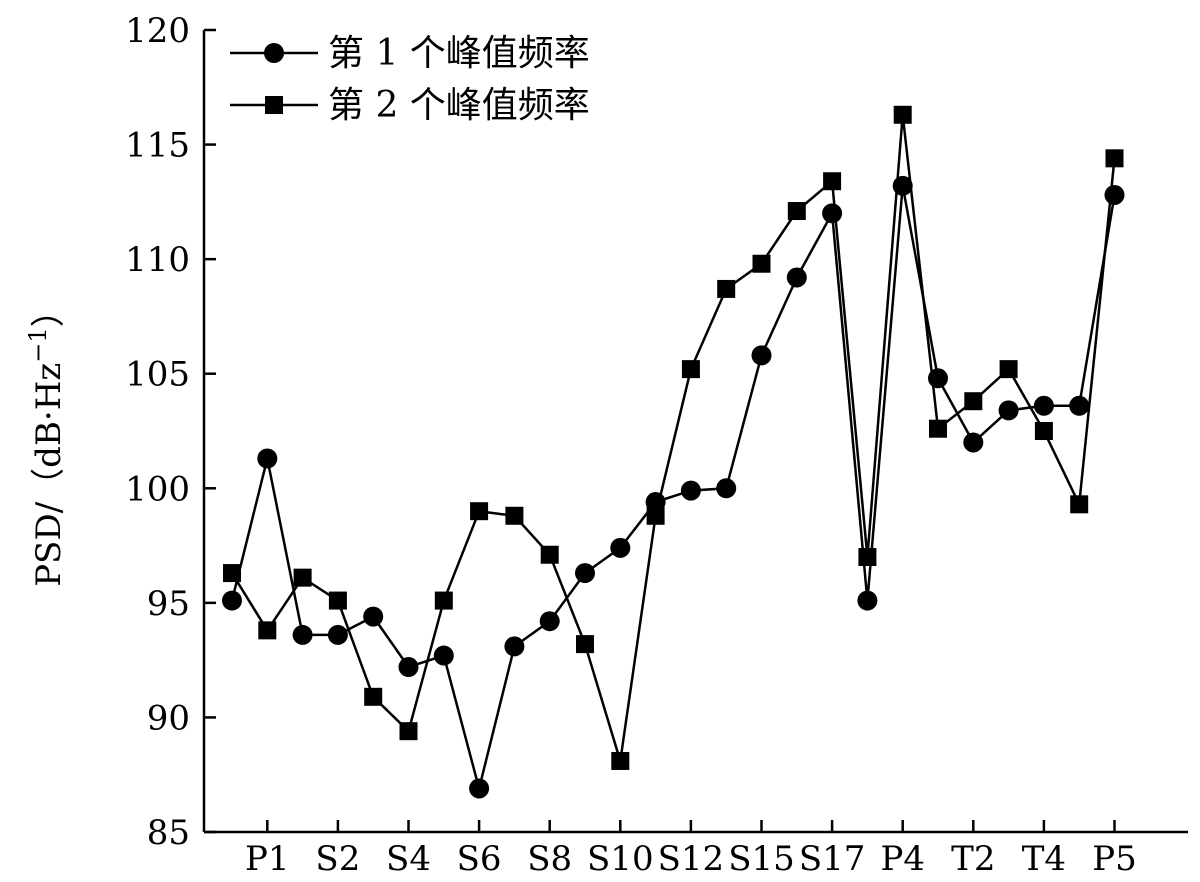 The height and width of the screenshot is (882, 1200). Describe the element at coordinates (157, 375) in the screenshot. I see `y-tick-label: 105` at that location.